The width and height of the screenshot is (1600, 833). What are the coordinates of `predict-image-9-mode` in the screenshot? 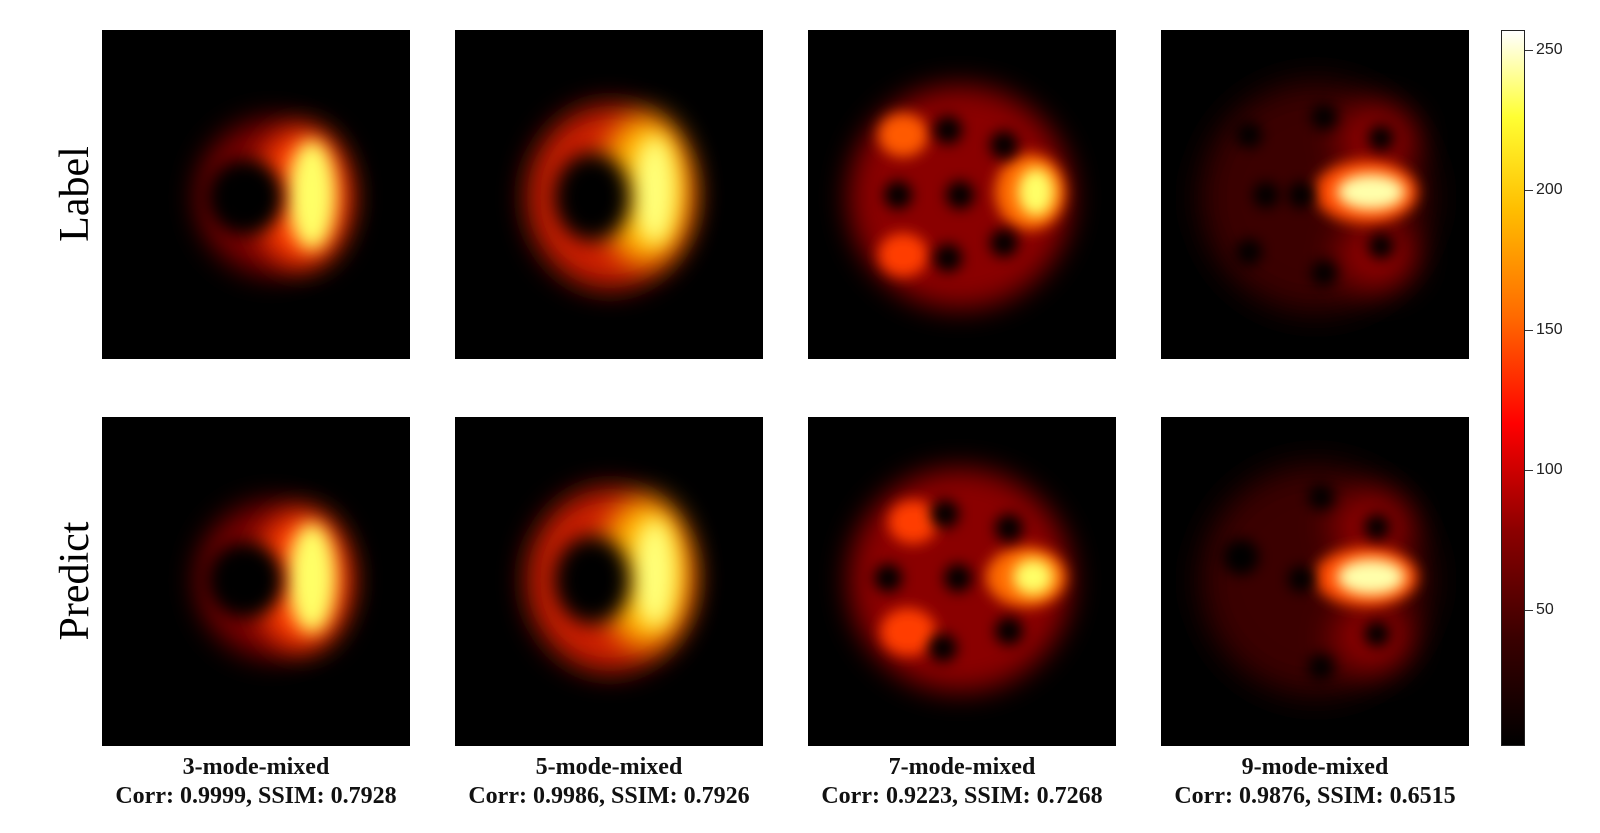 It's located at (1315, 581).